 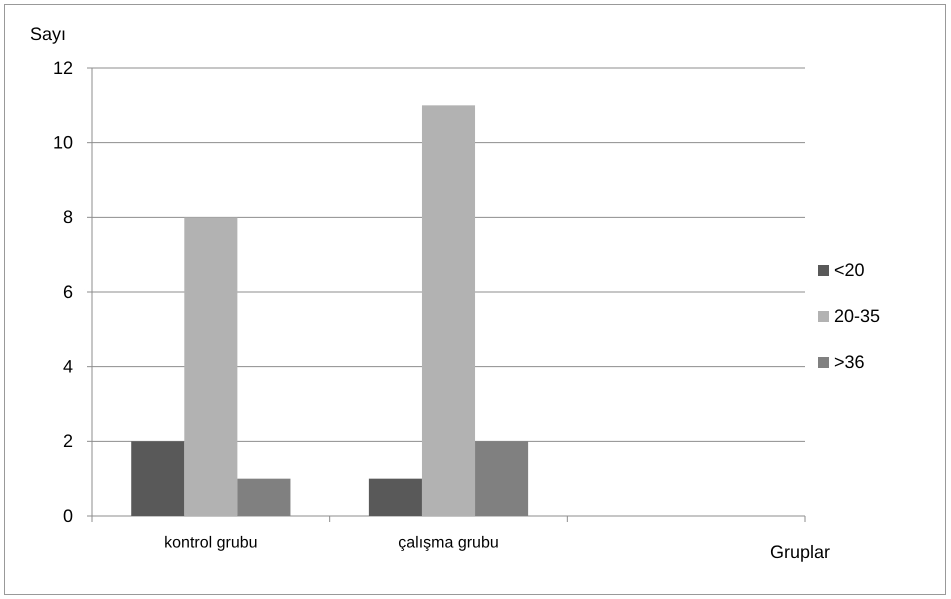 I want to click on legend-label: >36, so click(x=849, y=362).